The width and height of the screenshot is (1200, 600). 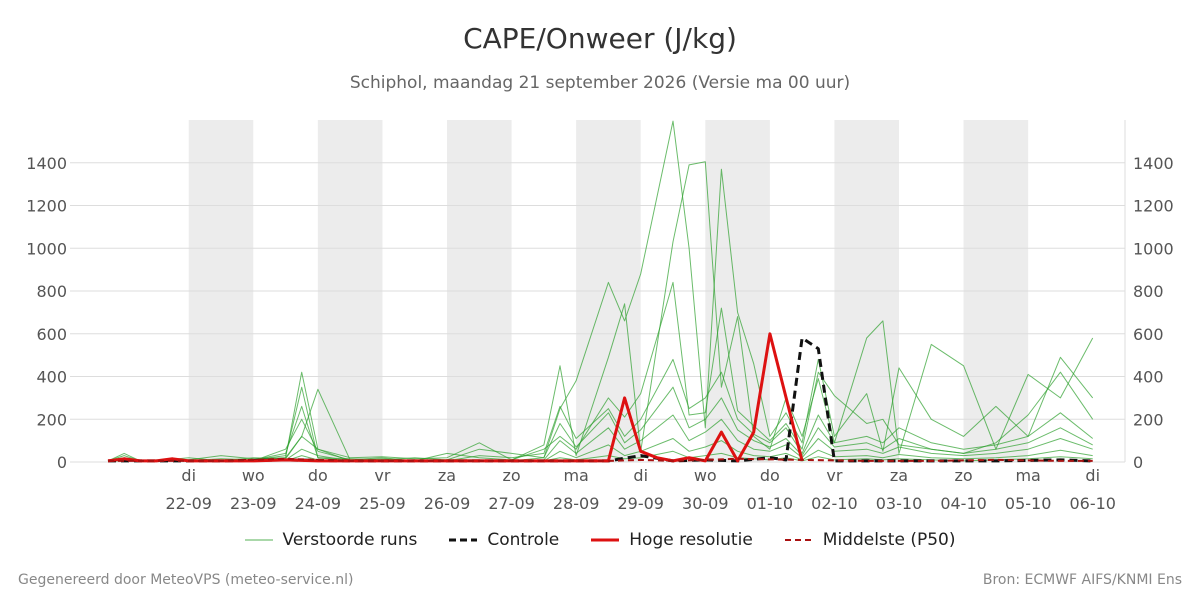 What do you see at coordinates (1092, 503) in the screenshot?
I see `x-tick-date-14: 06-10` at bounding box center [1092, 503].